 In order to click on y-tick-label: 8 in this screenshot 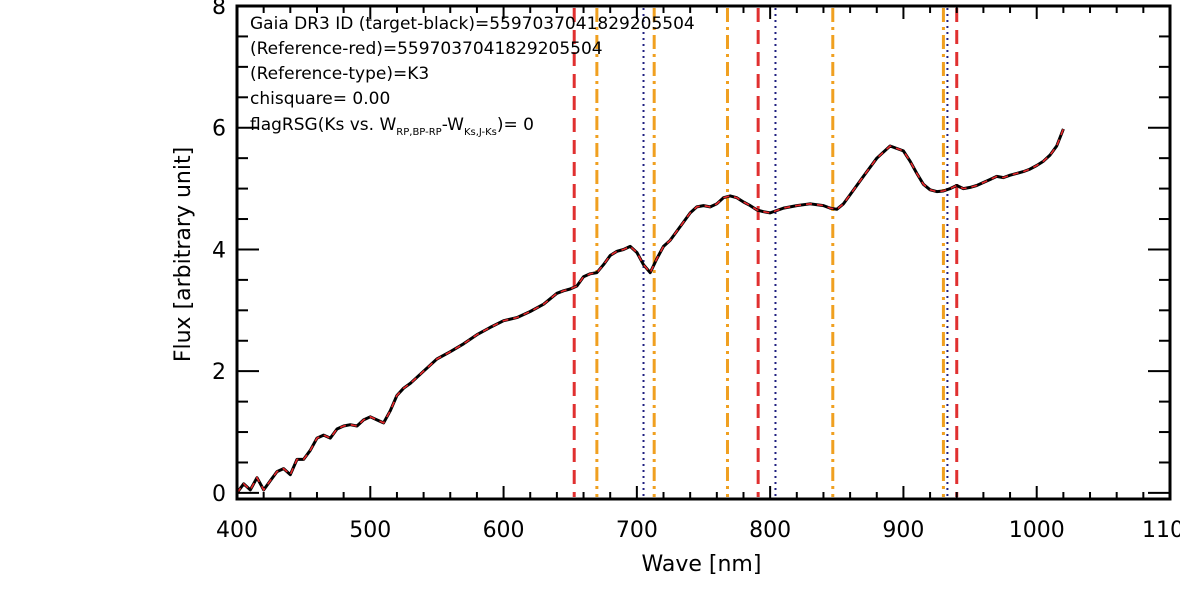, I will do `click(219, 10)`.